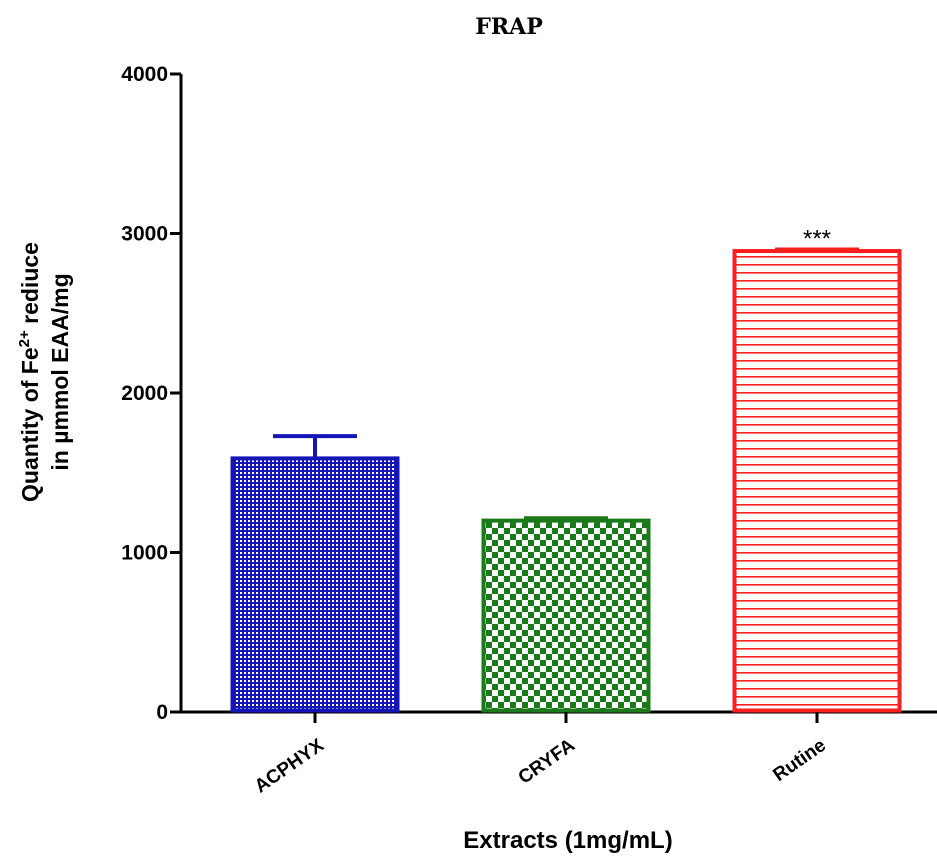 The image size is (937, 865). What do you see at coordinates (144, 74) in the screenshot?
I see `y-tick-label: 4000` at bounding box center [144, 74].